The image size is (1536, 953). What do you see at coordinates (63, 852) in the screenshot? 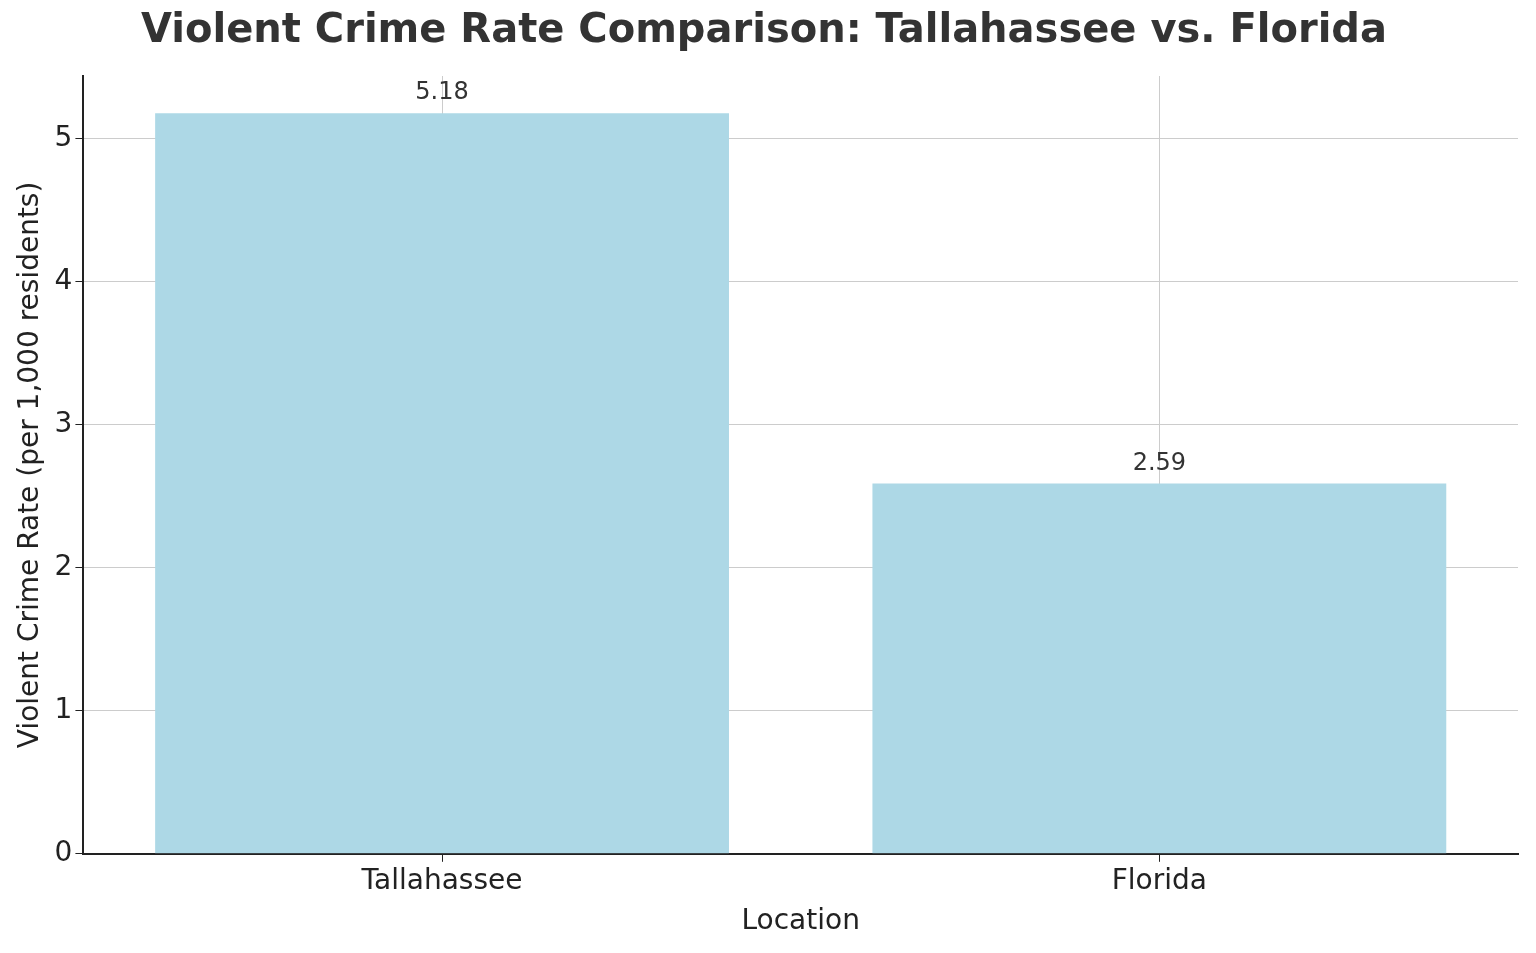
I see `y-tick-label: 0` at bounding box center [63, 852].